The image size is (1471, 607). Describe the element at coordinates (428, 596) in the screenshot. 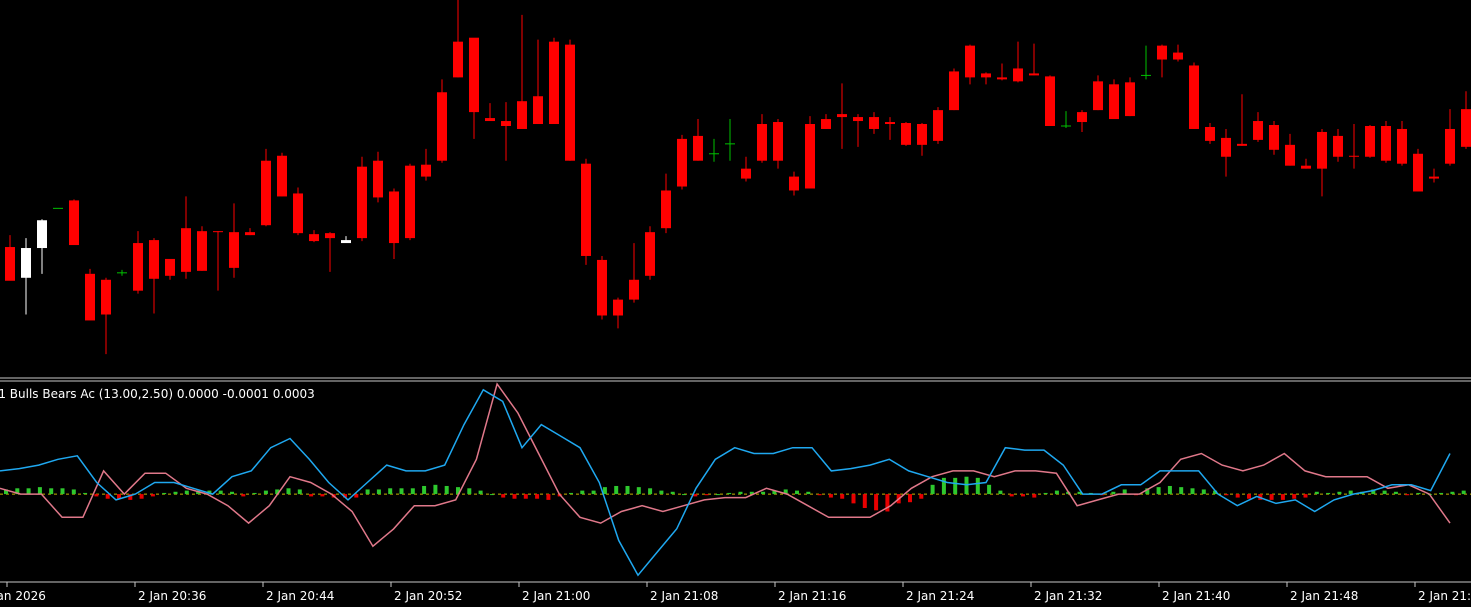

I see `time-label: 2 Jan 20:52` at that location.